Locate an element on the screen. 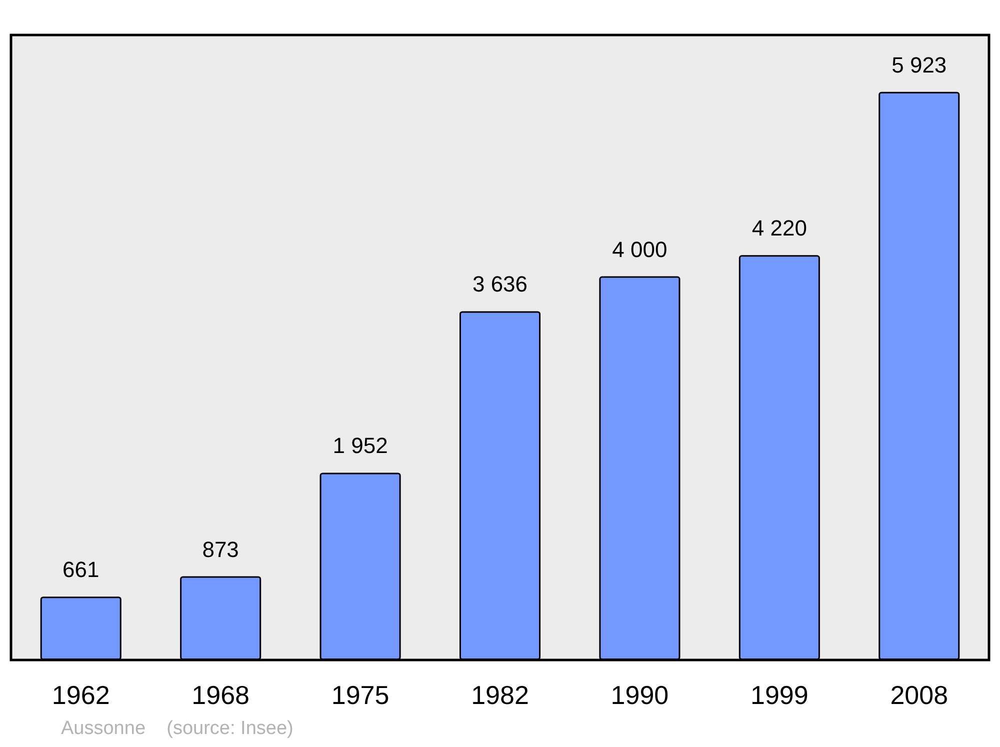 This screenshot has height=747, width=1000. data-label: 873 is located at coordinates (220, 549).